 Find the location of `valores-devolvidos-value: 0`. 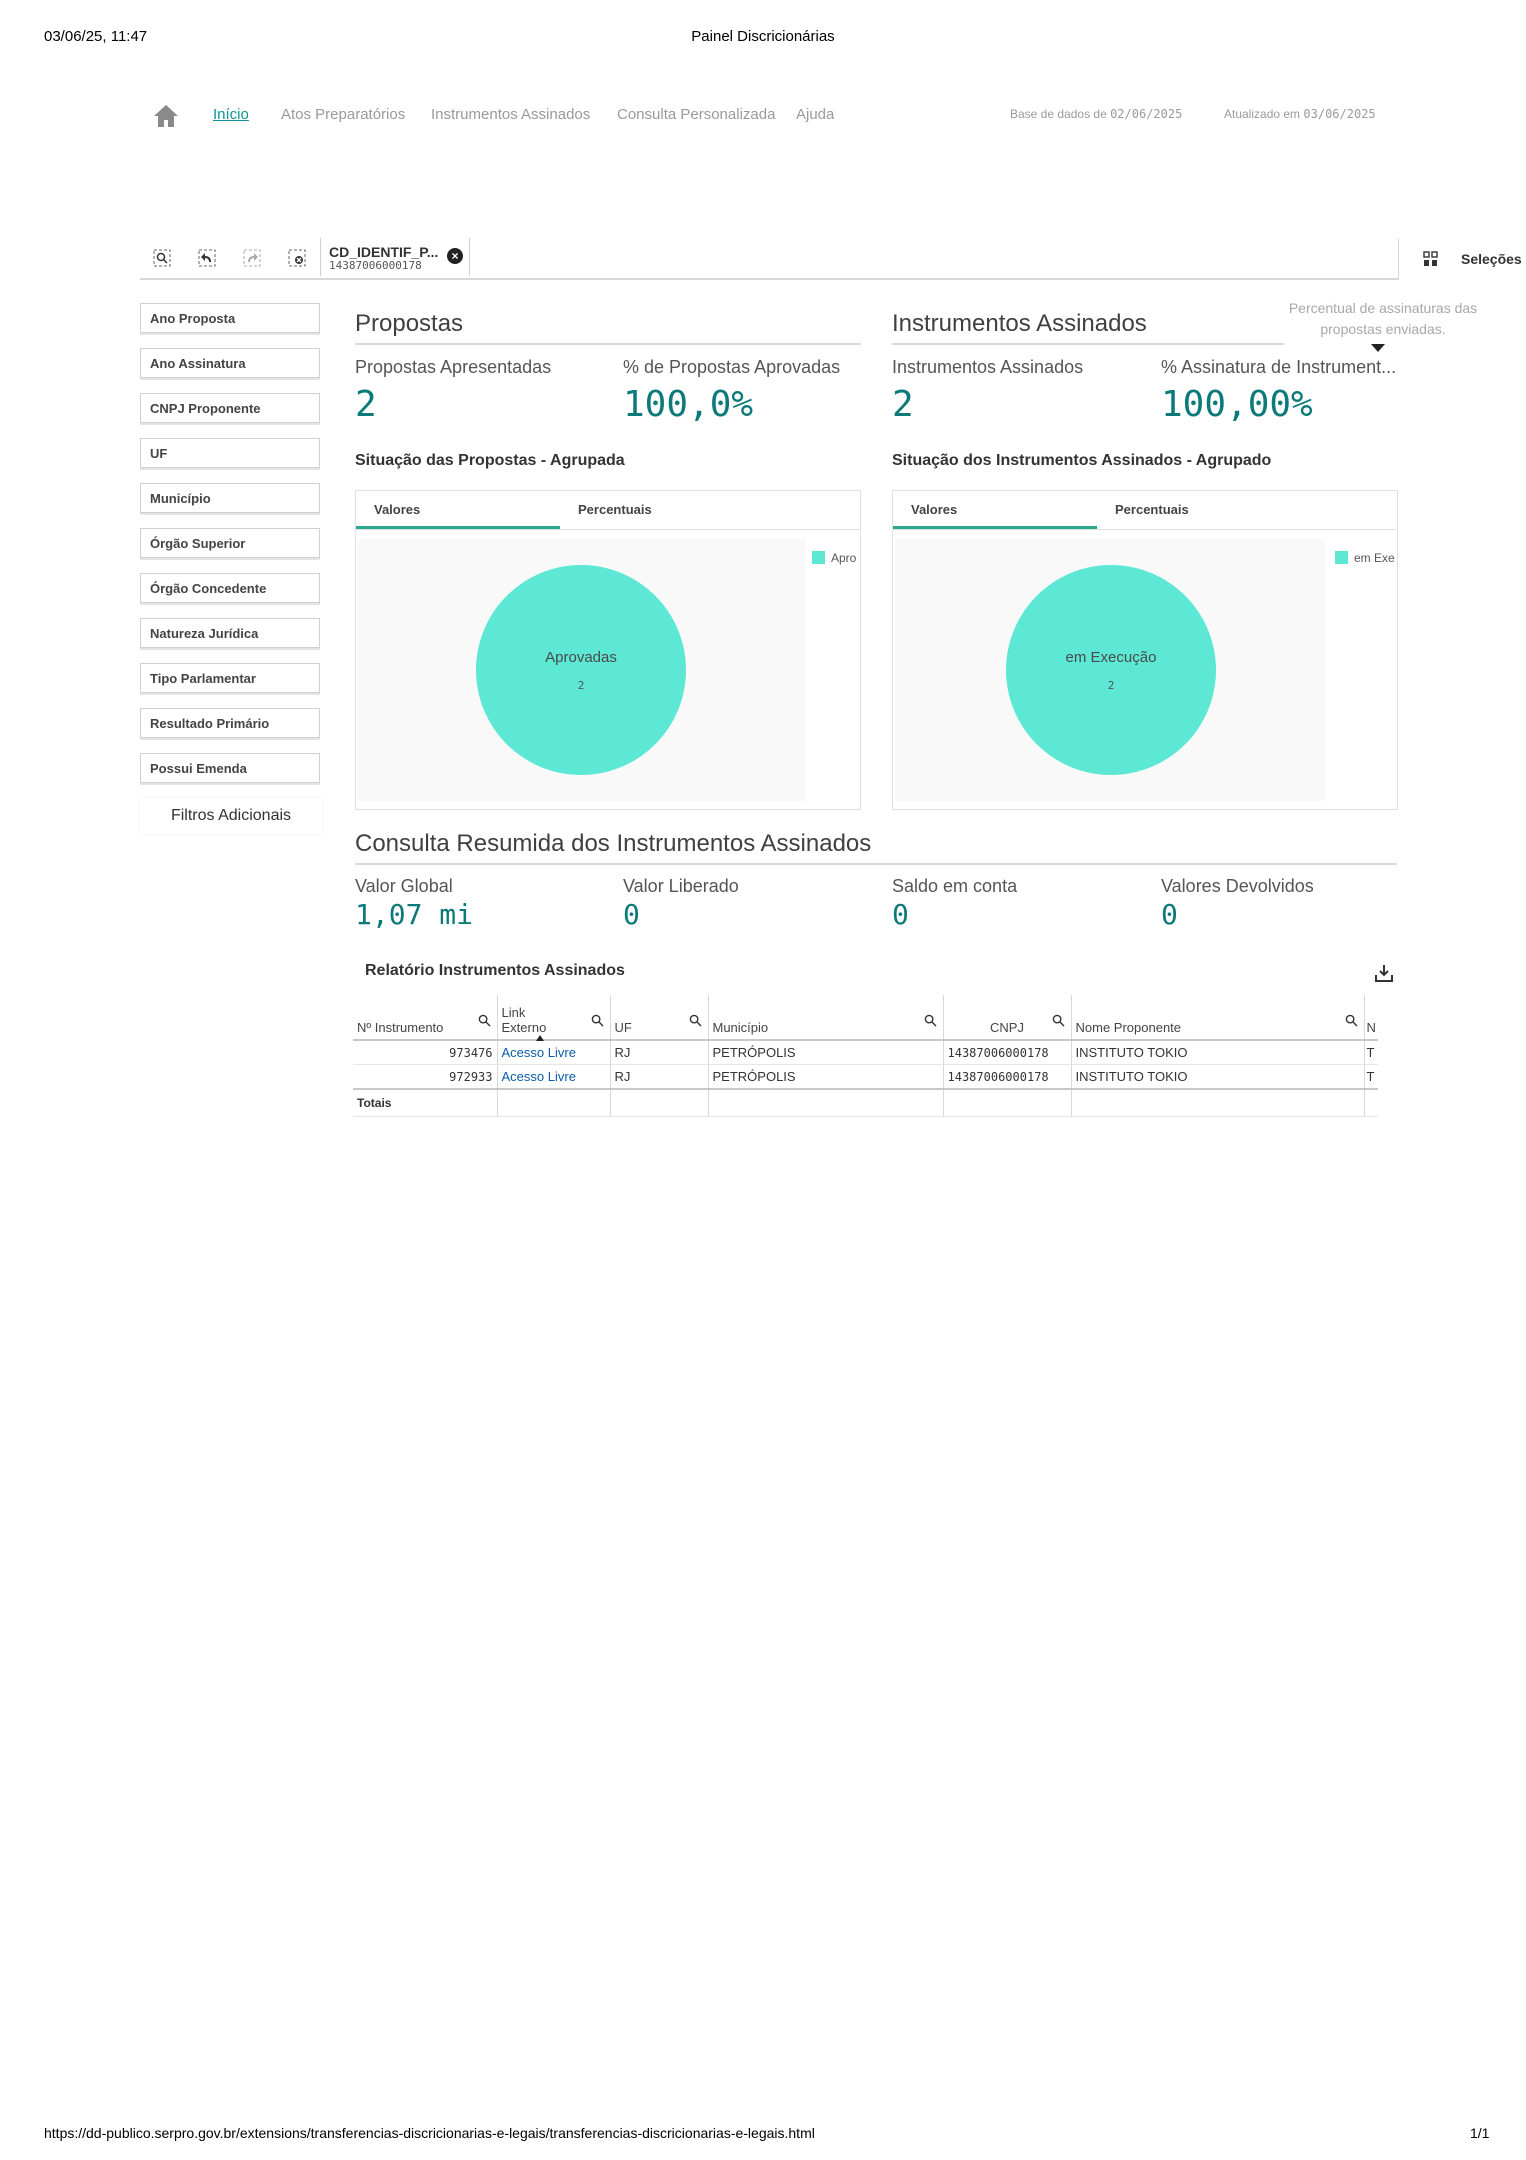

valores-devolvidos-value: 0 is located at coordinates (1169, 914).